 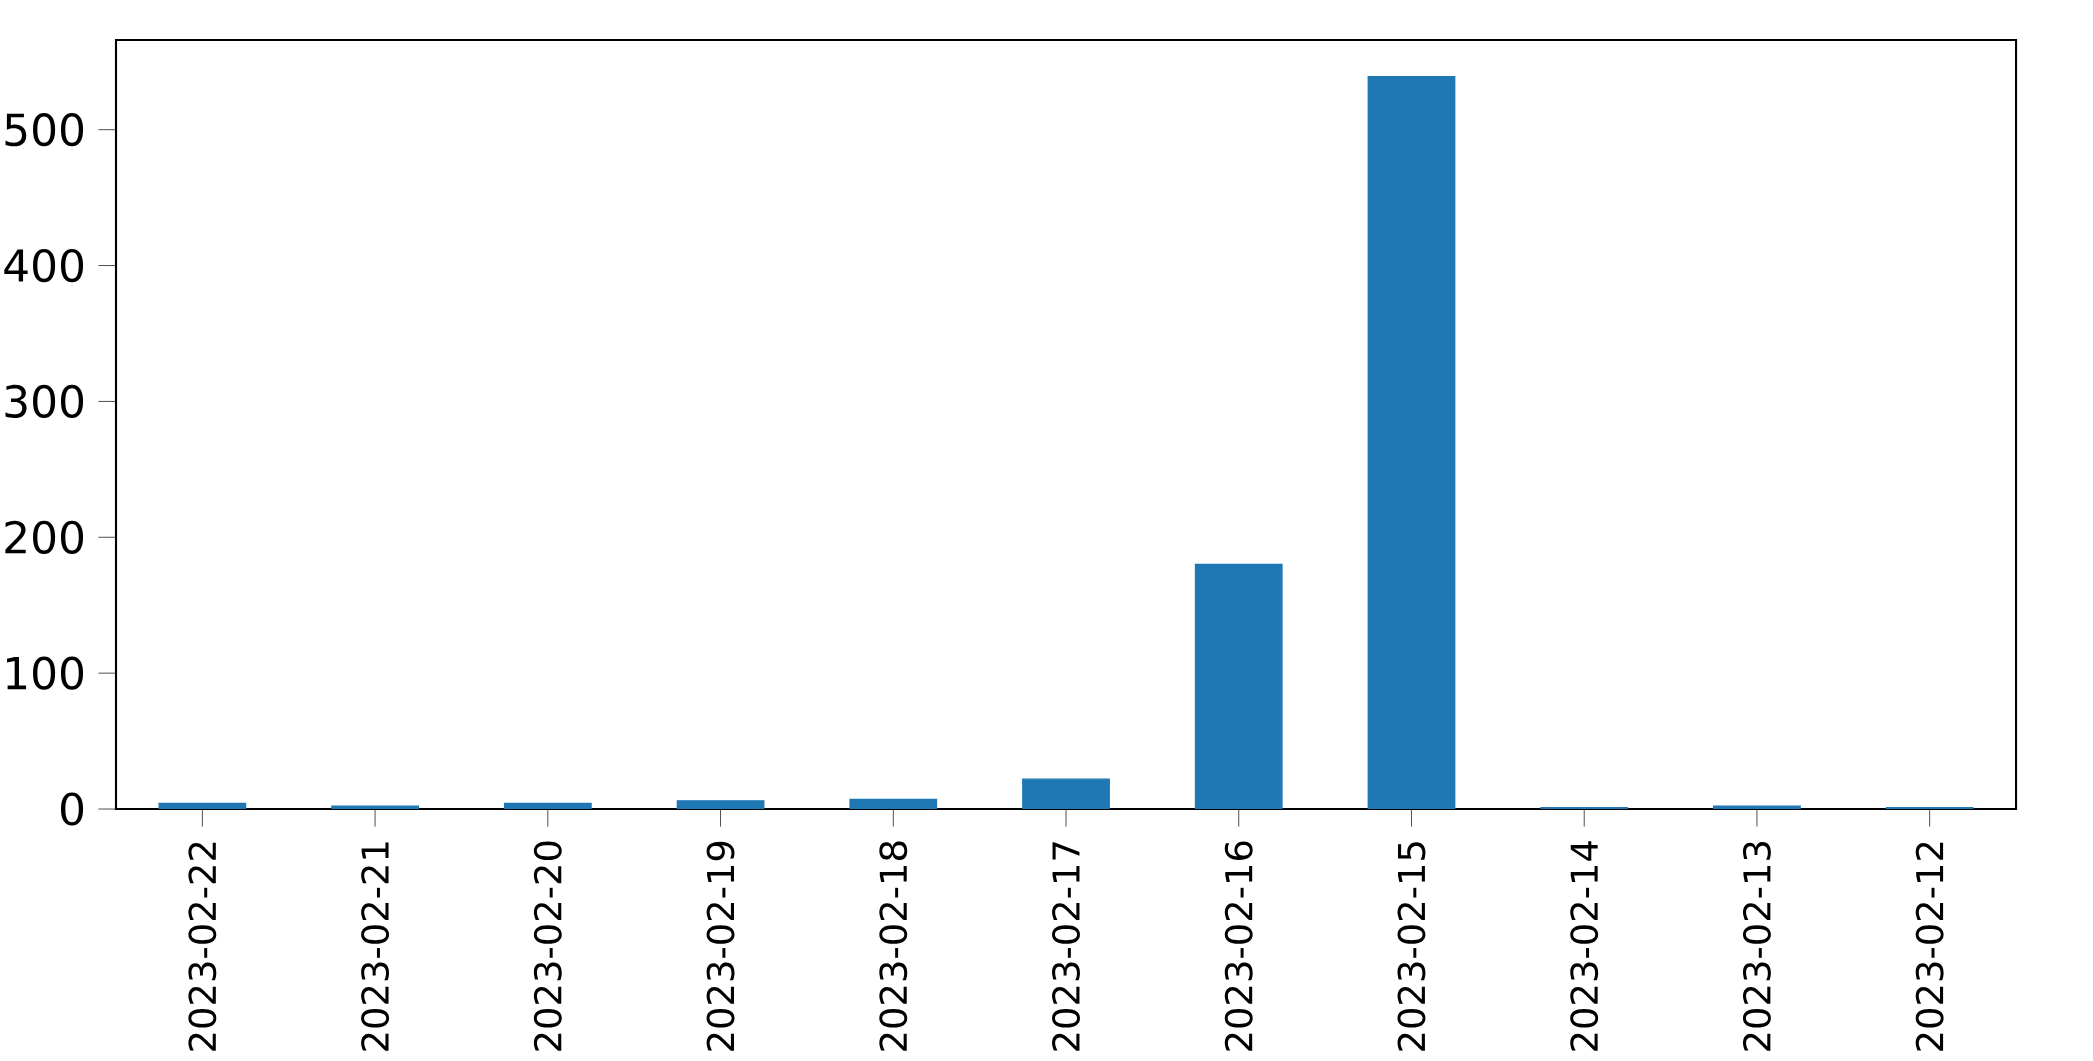 I want to click on x-tick-label: 2023-02-13, so click(x=1756, y=946).